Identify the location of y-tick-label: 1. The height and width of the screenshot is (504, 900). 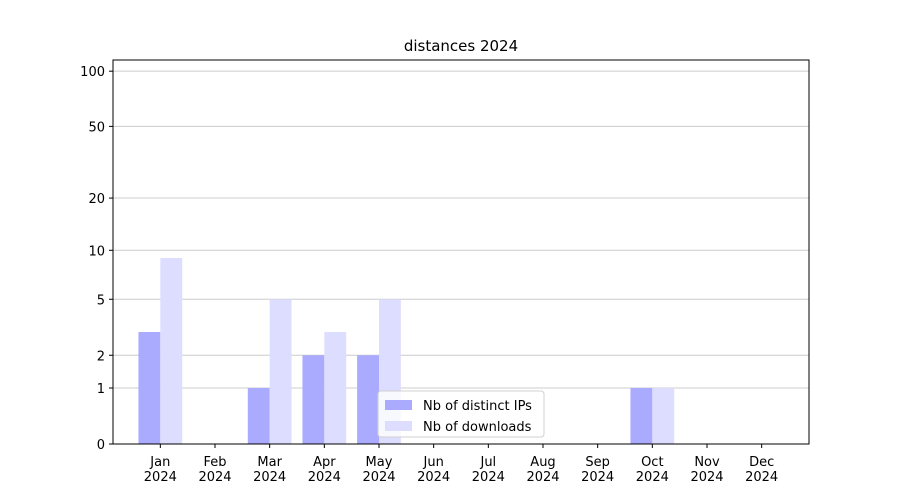
(101, 389).